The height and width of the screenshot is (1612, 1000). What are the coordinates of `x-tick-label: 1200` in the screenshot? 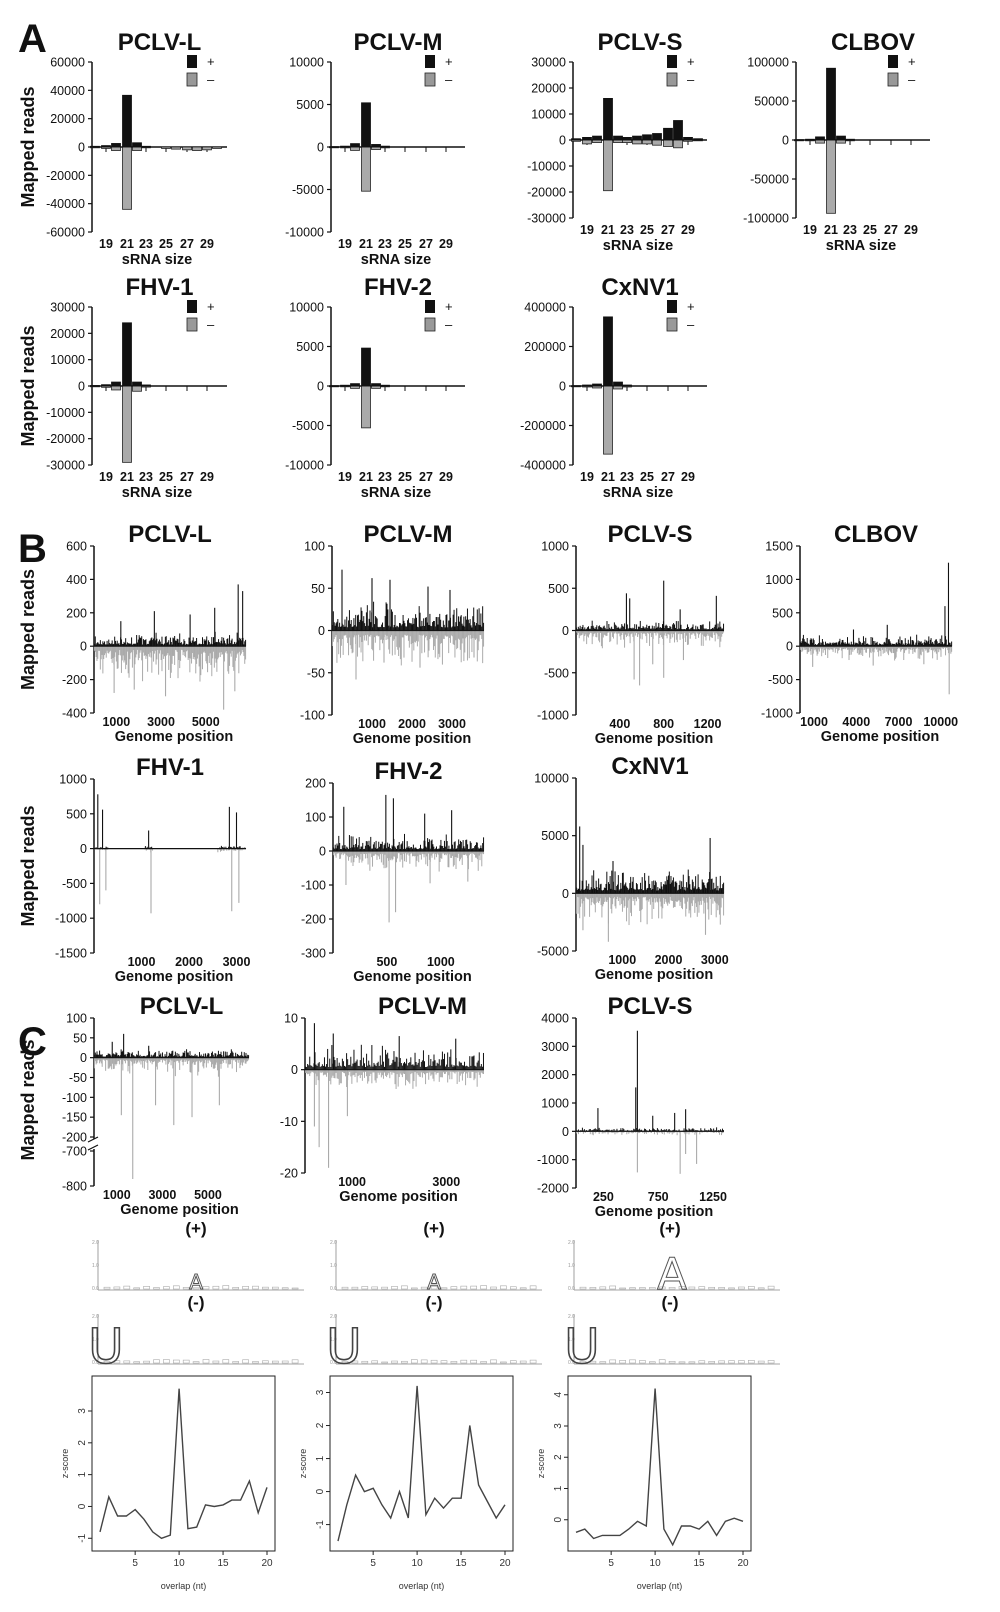 It's located at (708, 724).